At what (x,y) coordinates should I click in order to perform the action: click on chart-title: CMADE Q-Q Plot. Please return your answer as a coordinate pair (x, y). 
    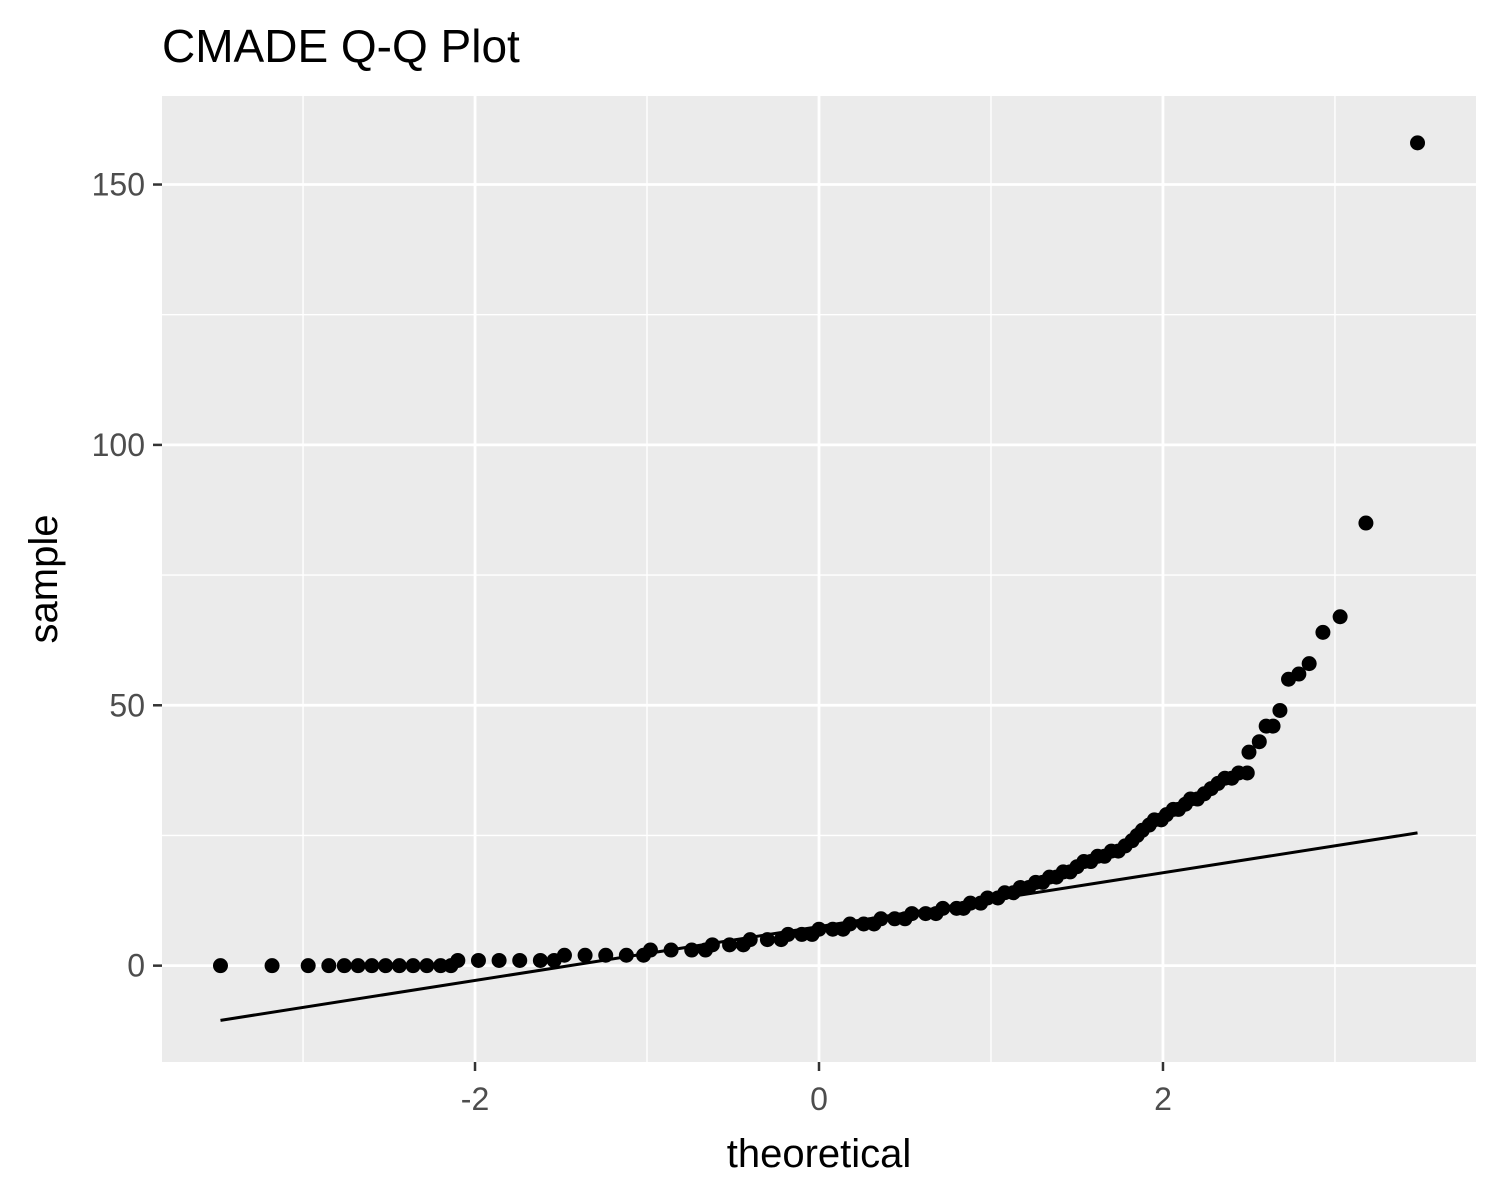
    Looking at the image, I should click on (341, 46).